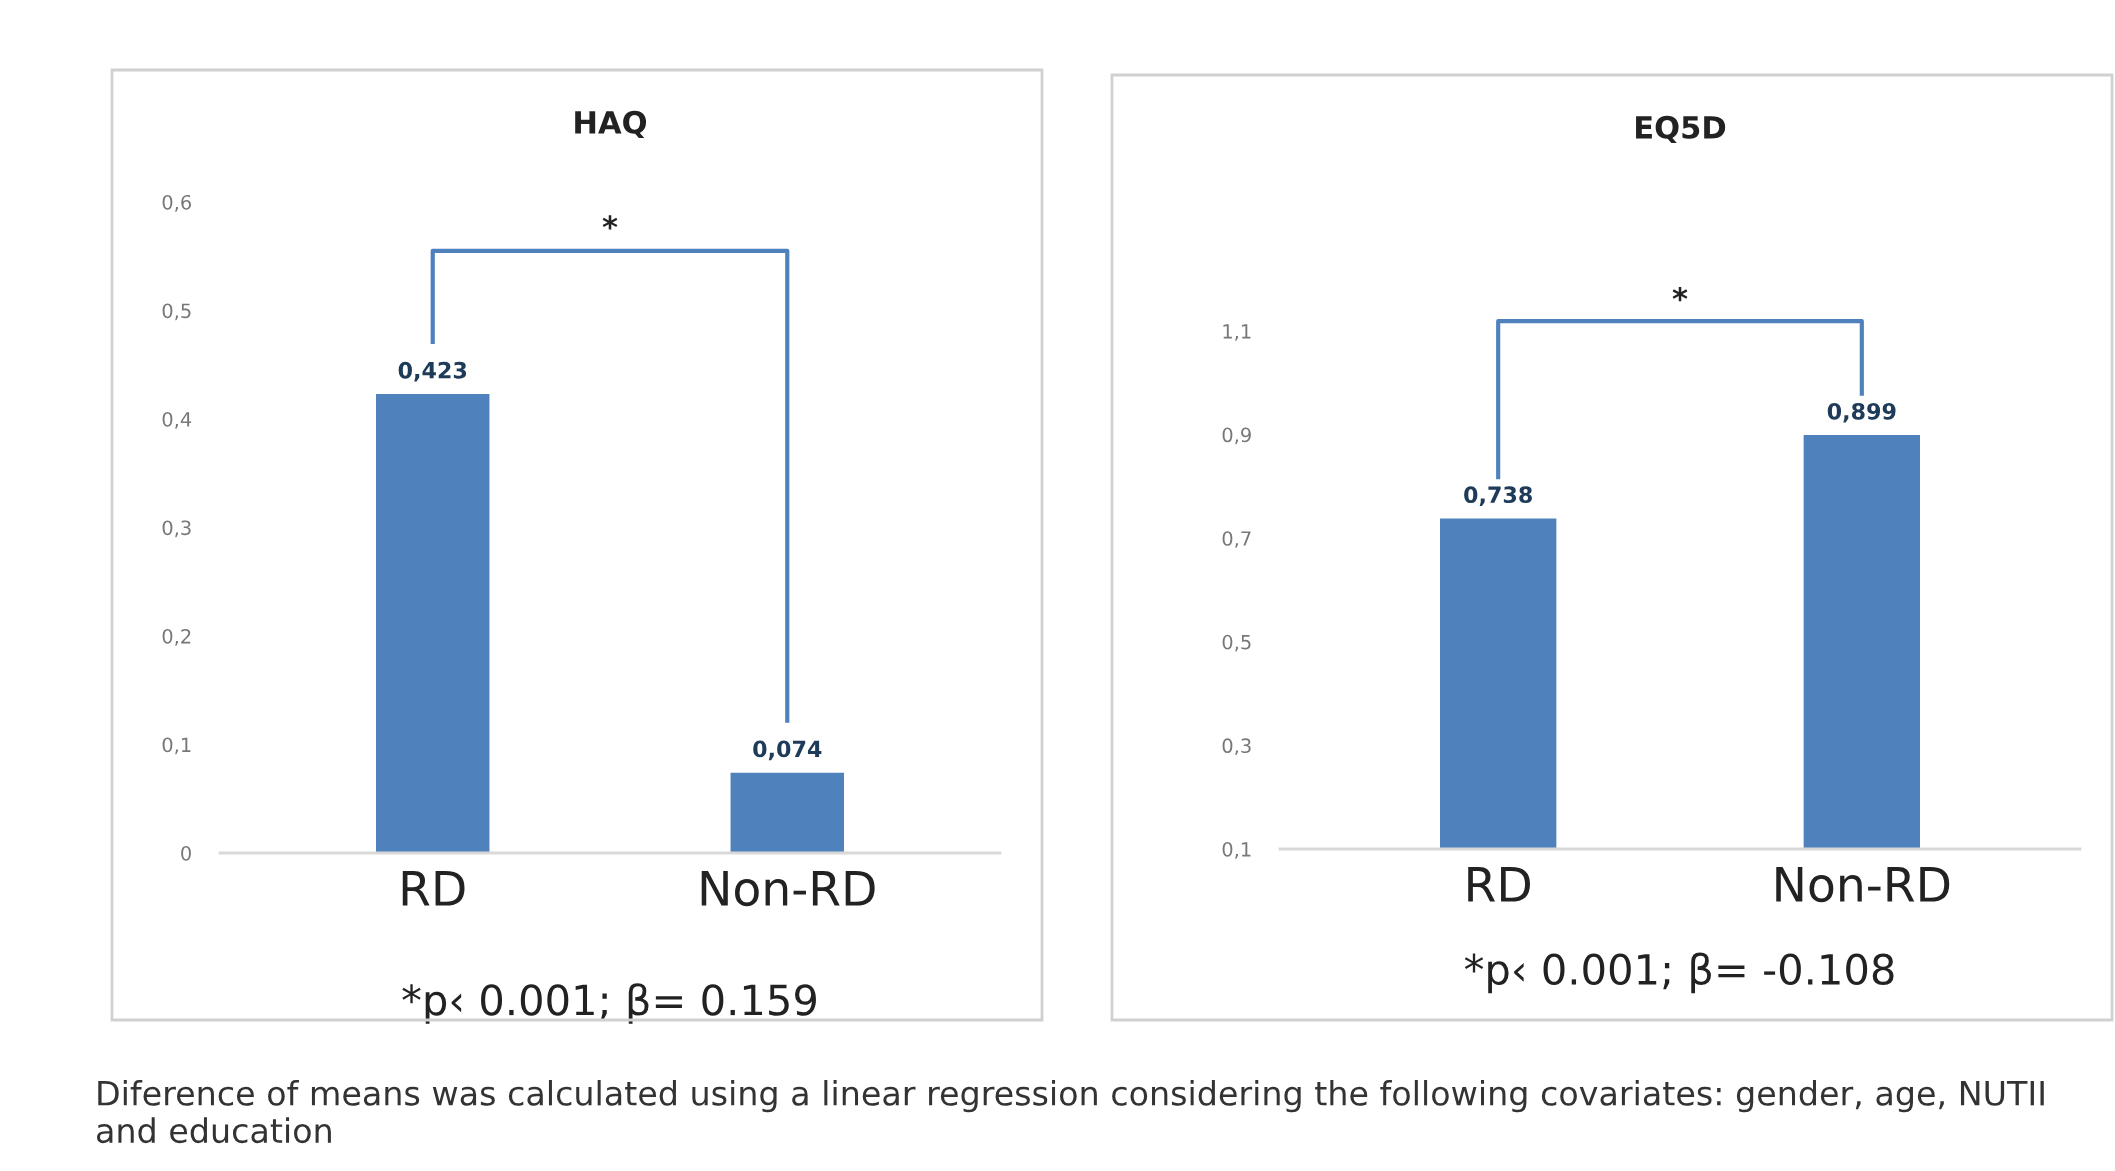 This screenshot has height=1171, width=2115. What do you see at coordinates (432, 371) in the screenshot?
I see `data-label: 0,423` at bounding box center [432, 371].